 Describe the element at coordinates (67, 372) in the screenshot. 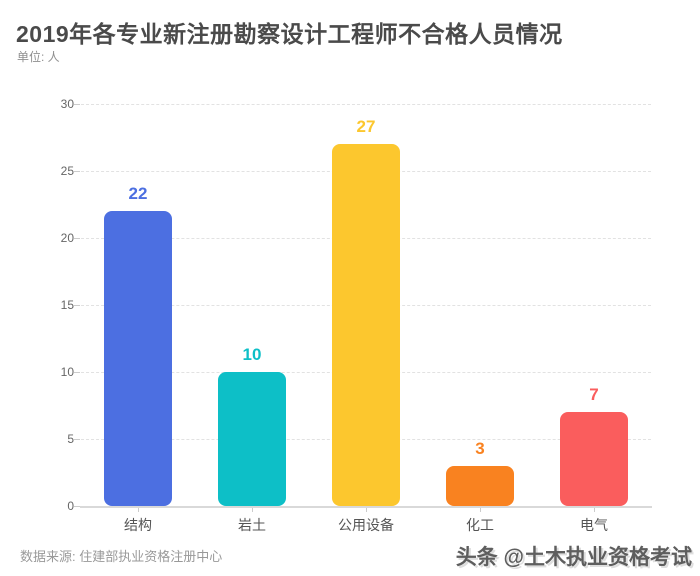

I see `y-axis-tick-label: 10` at that location.